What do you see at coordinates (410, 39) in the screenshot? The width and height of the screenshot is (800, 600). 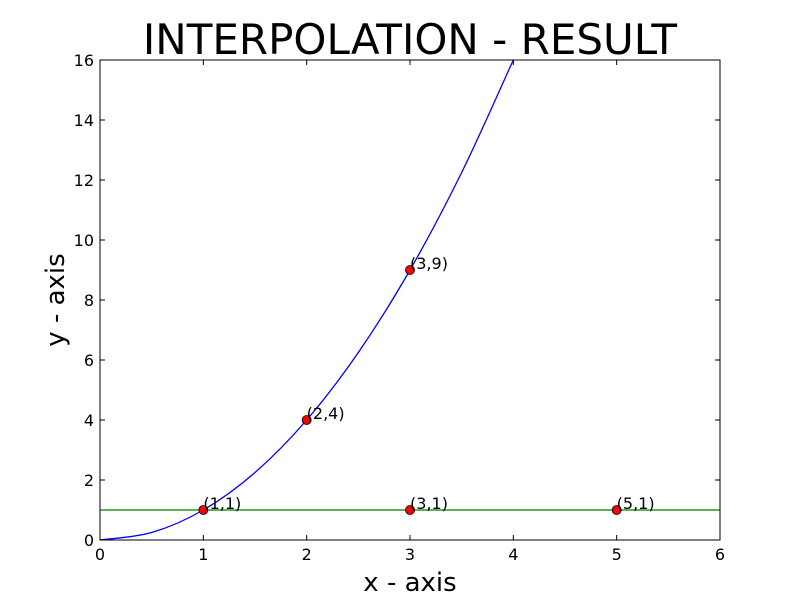 I see `chart-title: INTERPOLATION - RESULT` at bounding box center [410, 39].